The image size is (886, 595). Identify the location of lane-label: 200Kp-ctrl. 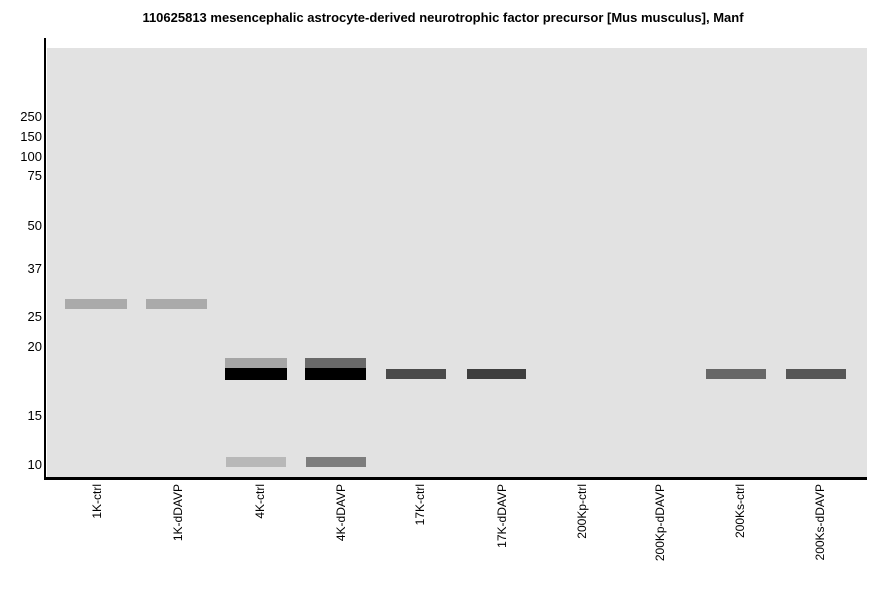
(582, 511).